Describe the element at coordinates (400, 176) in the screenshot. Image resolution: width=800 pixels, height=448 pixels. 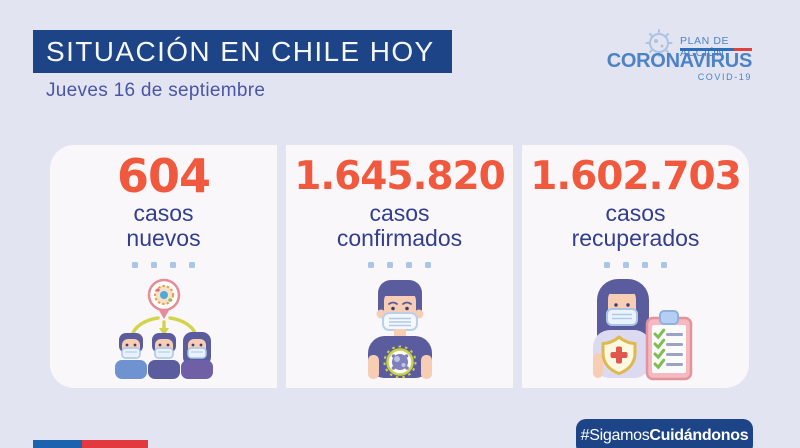
I see `confirmed-cases-value: 1.645.820` at that location.